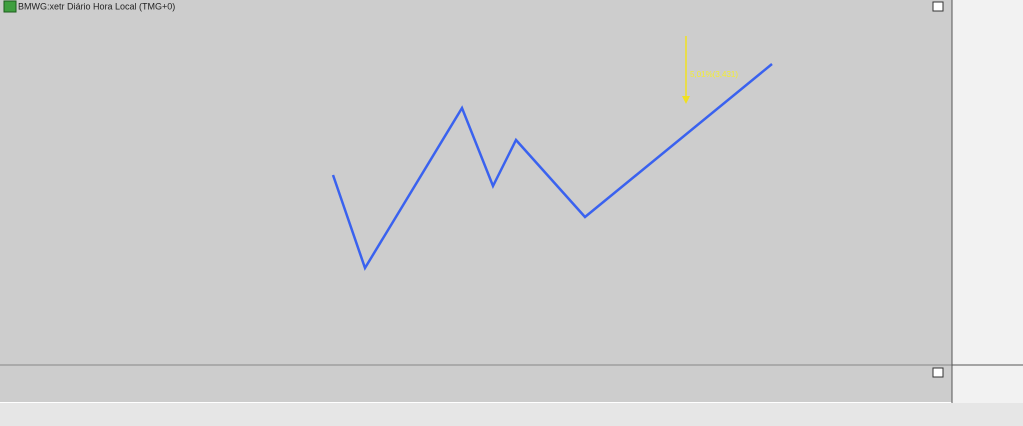 This screenshot has width=1023, height=426. What do you see at coordinates (96, 6) in the screenshot?
I see `chart-title: BMWG:xetr Diário Hora Local (TMG+0)` at bounding box center [96, 6].